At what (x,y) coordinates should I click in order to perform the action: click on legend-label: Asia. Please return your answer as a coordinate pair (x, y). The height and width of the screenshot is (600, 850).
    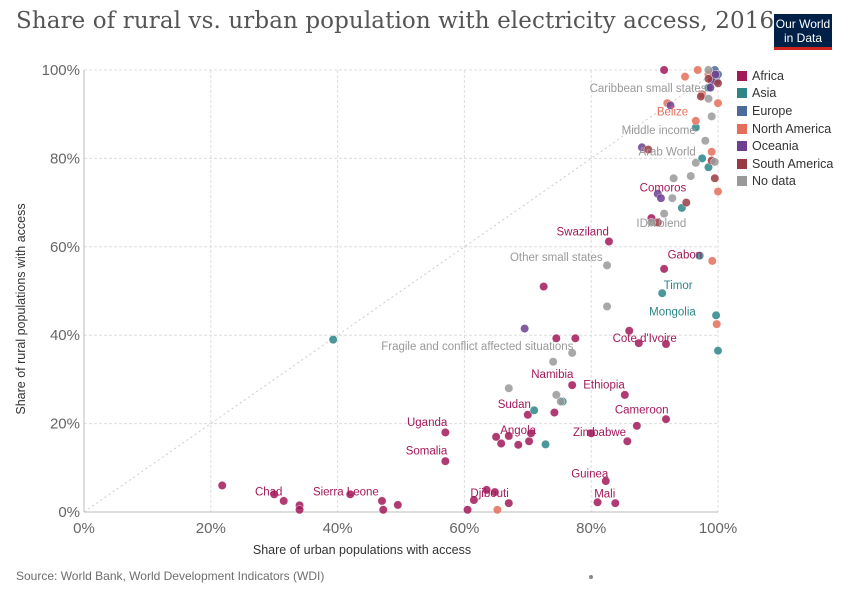
    Looking at the image, I should click on (764, 93).